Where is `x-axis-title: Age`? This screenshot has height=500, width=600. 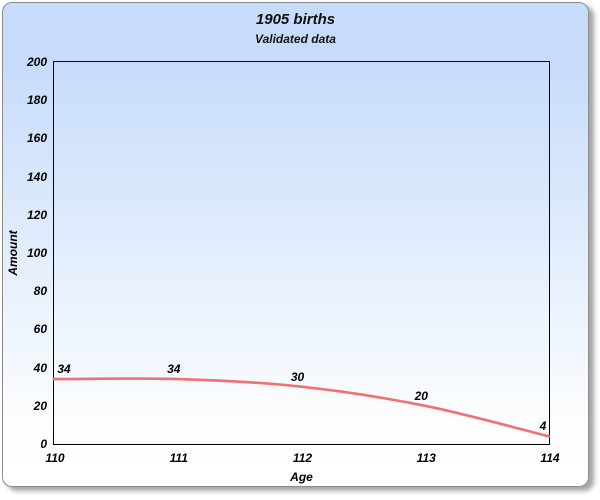
x-axis-title: Age is located at coordinates (301, 477).